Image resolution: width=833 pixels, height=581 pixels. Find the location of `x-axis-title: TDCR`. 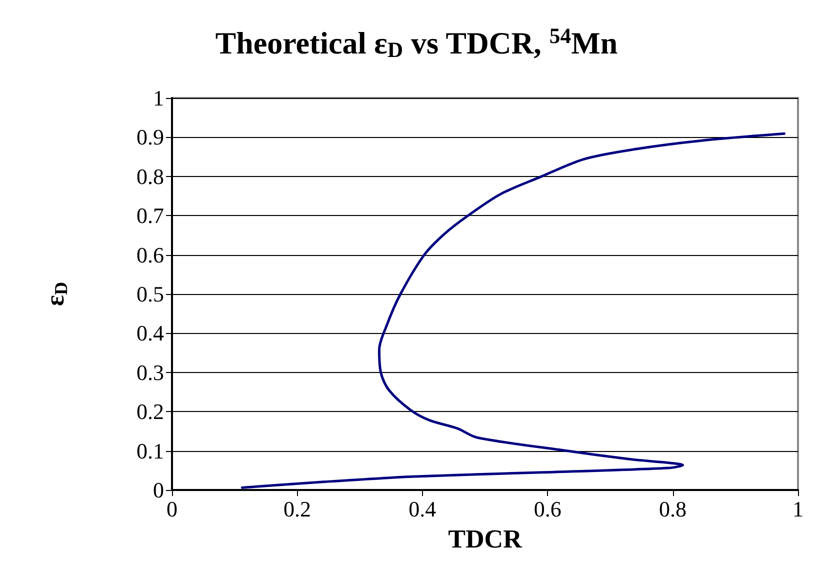

x-axis-title: TDCR is located at coordinates (485, 539).